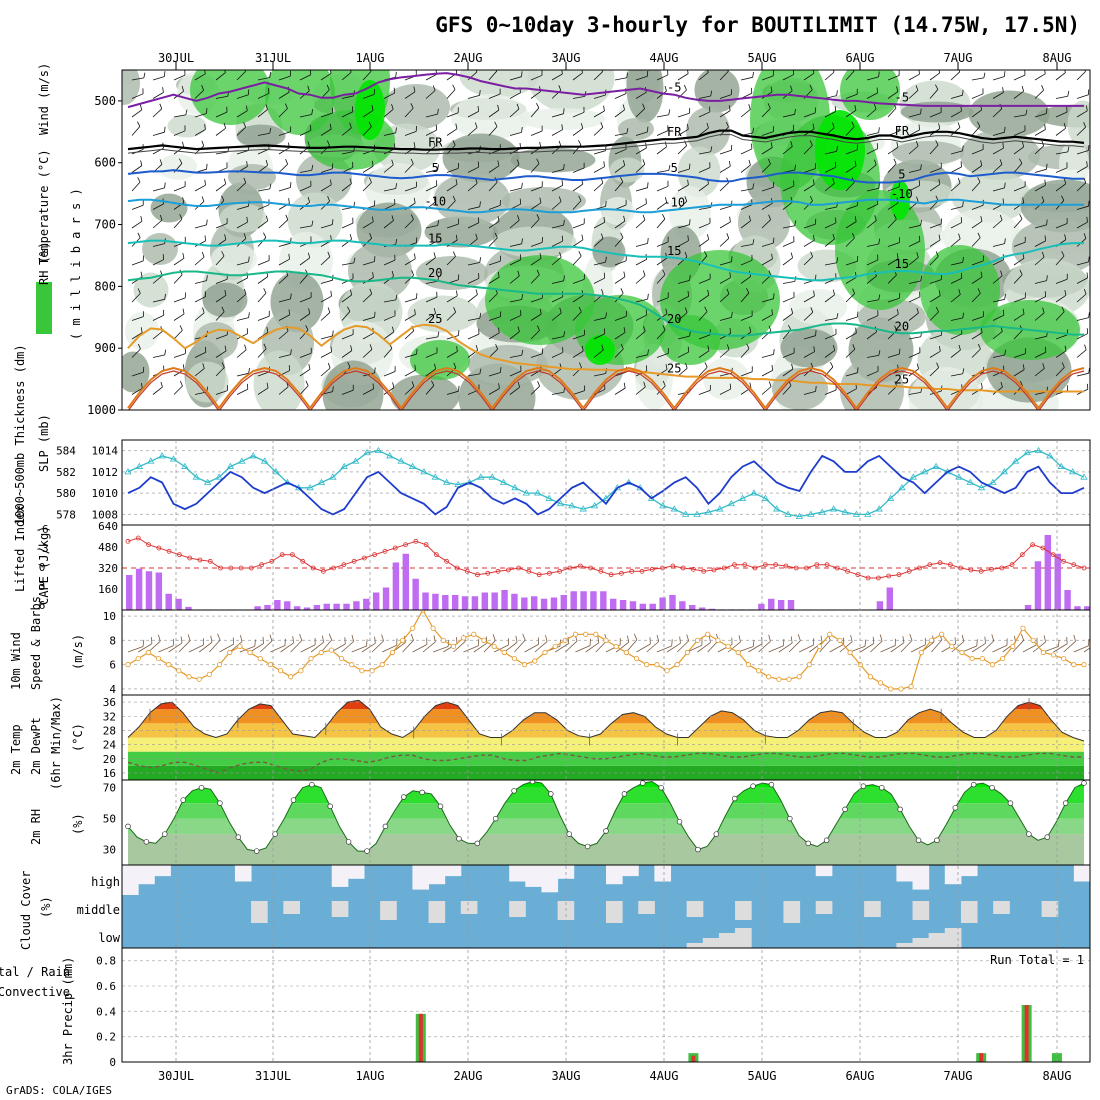 Image resolution: width=1100 pixels, height=1100 pixels. What do you see at coordinates (105, 163) in the screenshot?
I see `profile-ytick-label: 600` at bounding box center [105, 163].